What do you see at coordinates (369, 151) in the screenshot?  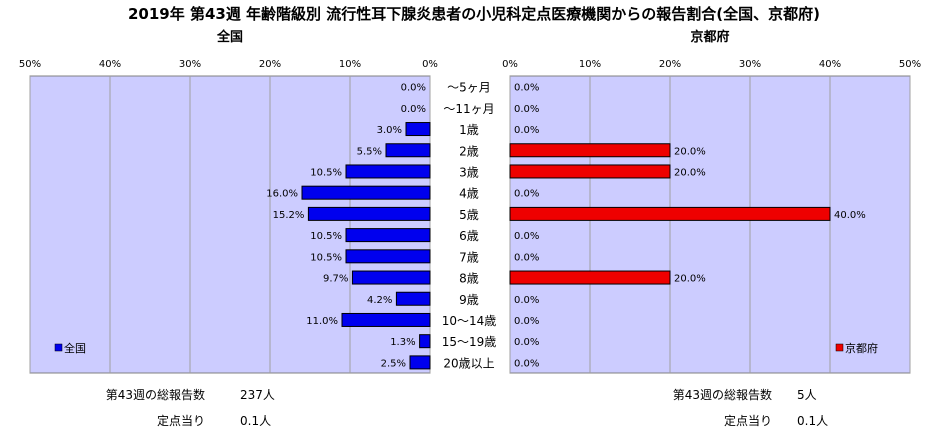 I see `data-label: 5.5%` at bounding box center [369, 151].